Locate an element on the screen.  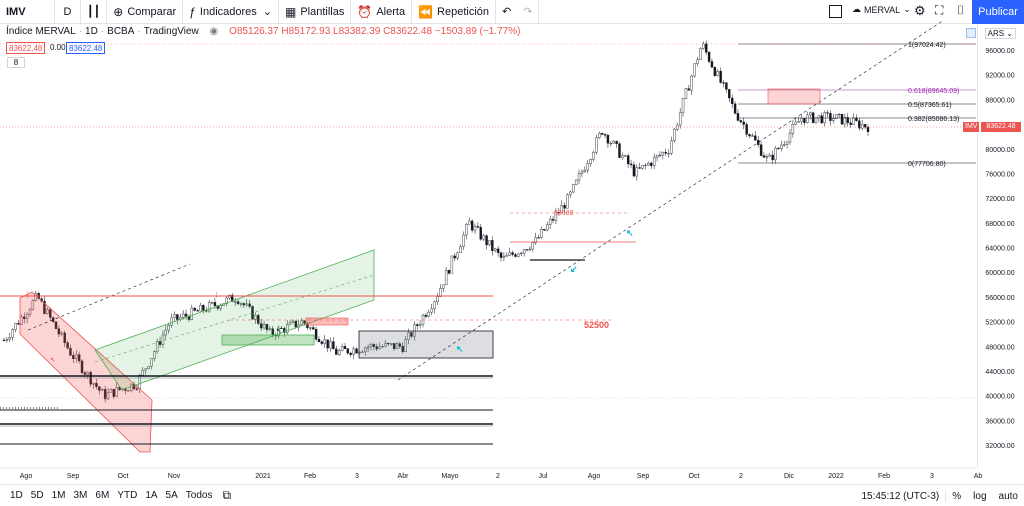
annotation-69688: 69688 is located at coordinates (564, 213).